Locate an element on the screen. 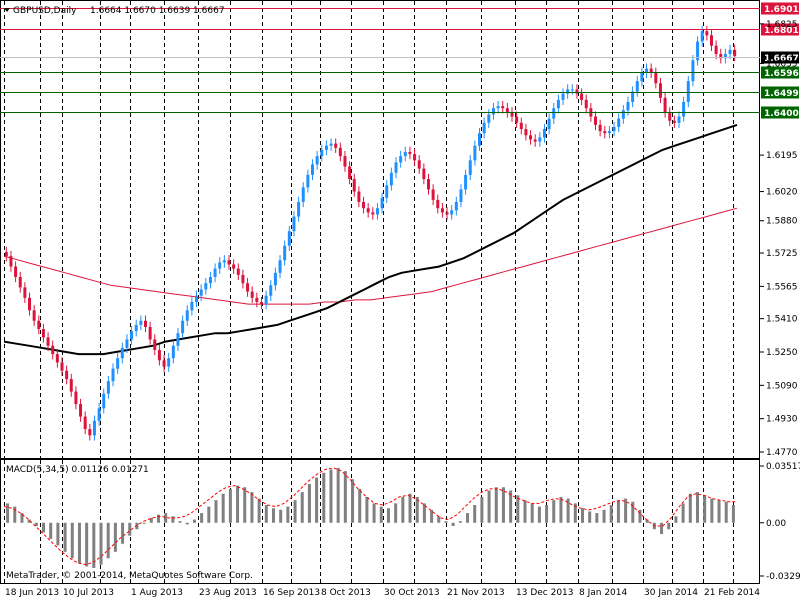 This screenshot has width=800, height=600. x-tick-label: 21 Nov 2013 is located at coordinates (476, 593).